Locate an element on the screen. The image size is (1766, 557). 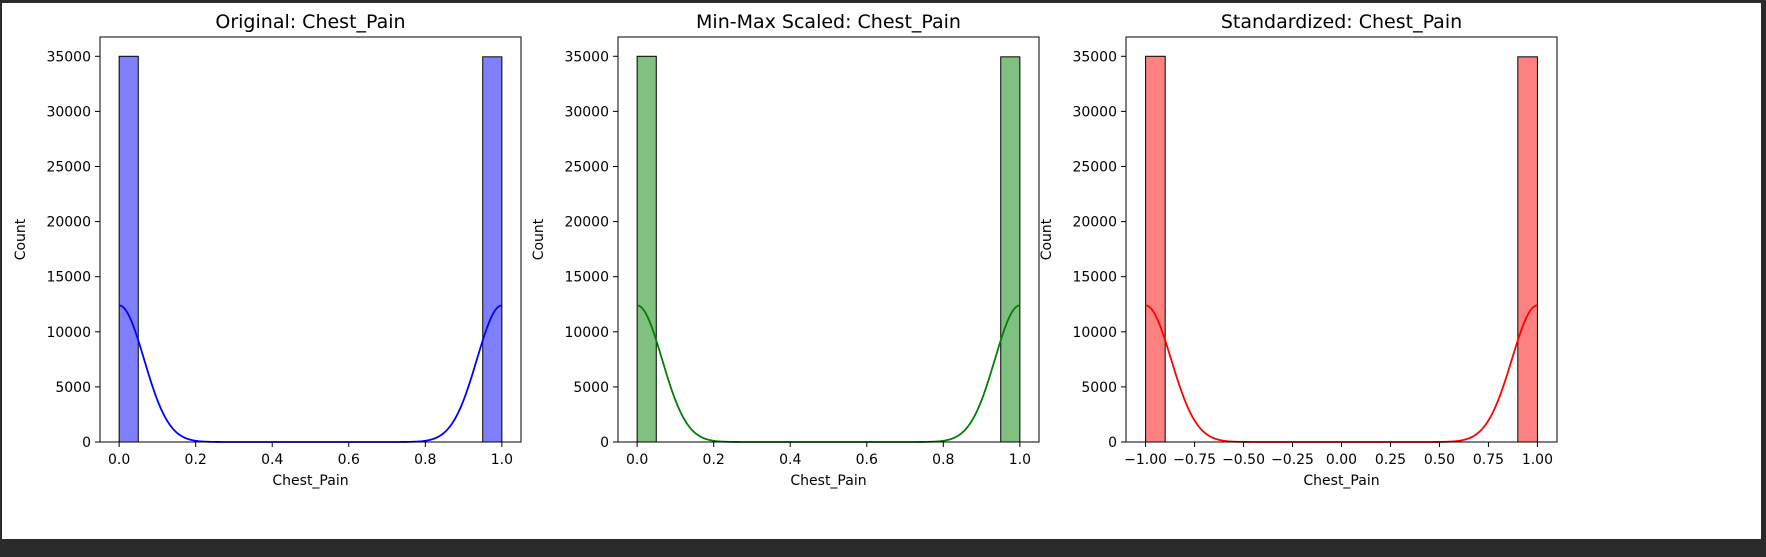
x-tick-label: 0.00 is located at coordinates (1341, 460).